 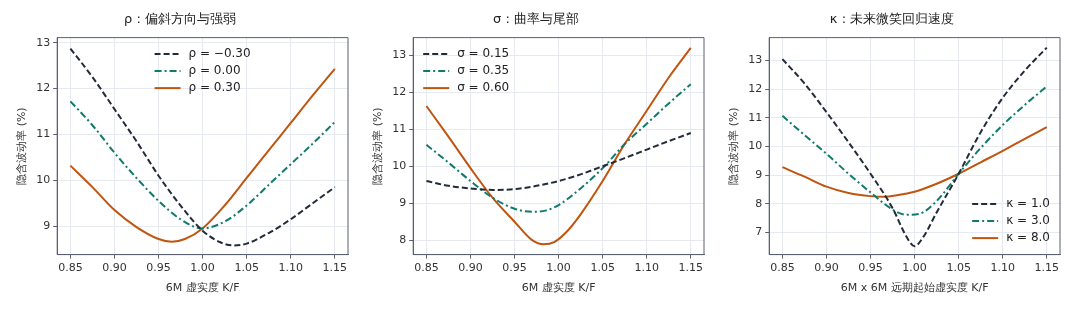 I want to click on chart-title: ρ : 偏斜方向与强弱, so click(x=180, y=19).